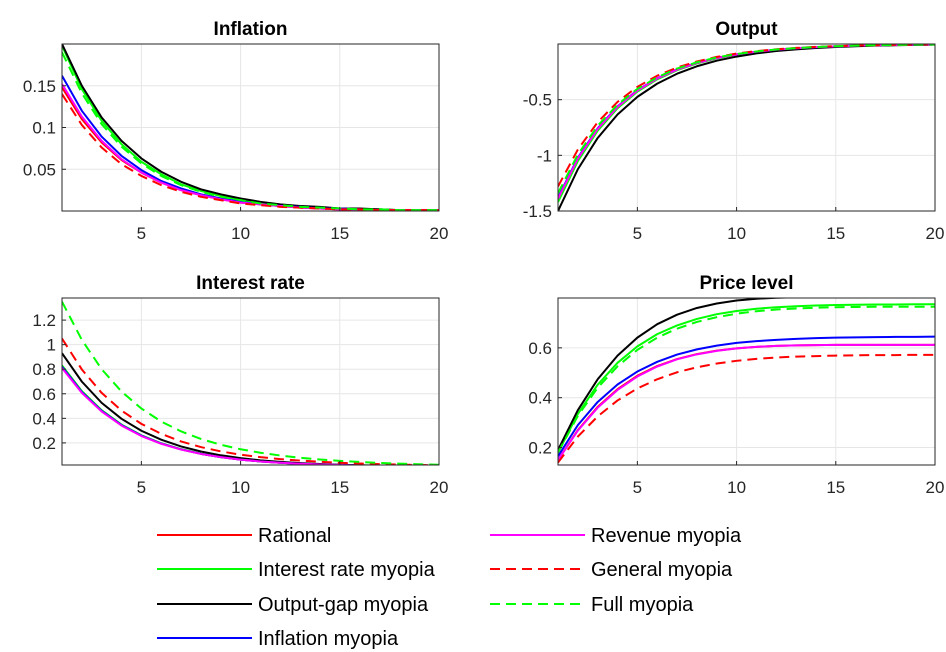 This screenshot has height=652, width=946. I want to click on panel-title: Inflation, so click(251, 29).